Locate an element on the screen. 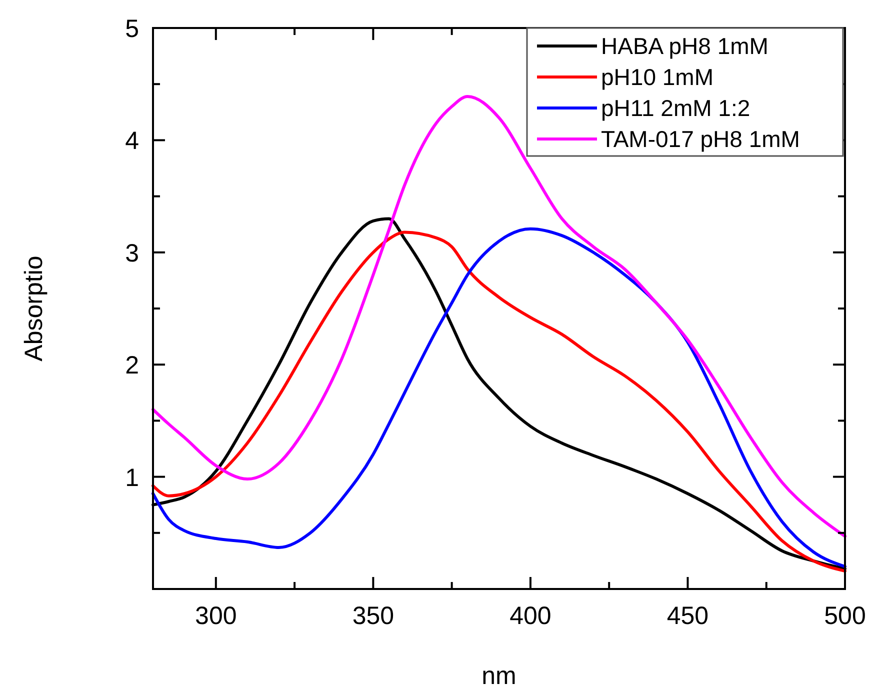 Image resolution: width=873 pixels, height=692 pixels. legend-label: pH11 2mM 1:2 is located at coordinates (675, 108).